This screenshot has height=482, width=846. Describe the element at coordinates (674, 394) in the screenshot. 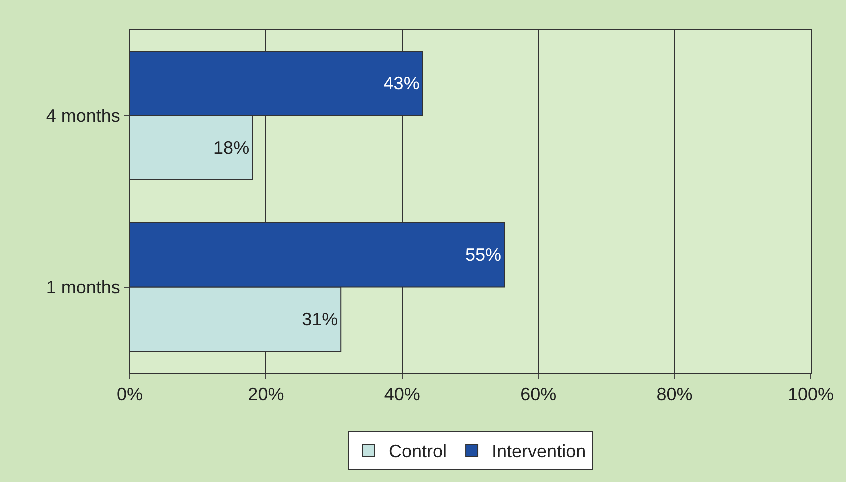

I see `x-tick-label: 80%` at that location.